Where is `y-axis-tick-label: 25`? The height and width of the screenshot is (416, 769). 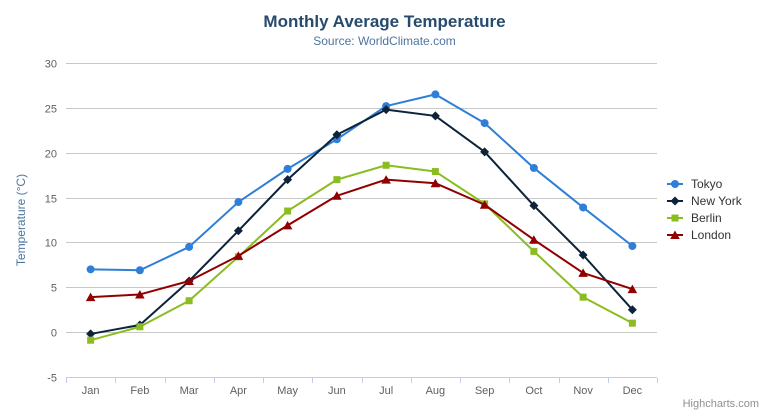
y-axis-tick-label: 25 is located at coordinates (51, 110).